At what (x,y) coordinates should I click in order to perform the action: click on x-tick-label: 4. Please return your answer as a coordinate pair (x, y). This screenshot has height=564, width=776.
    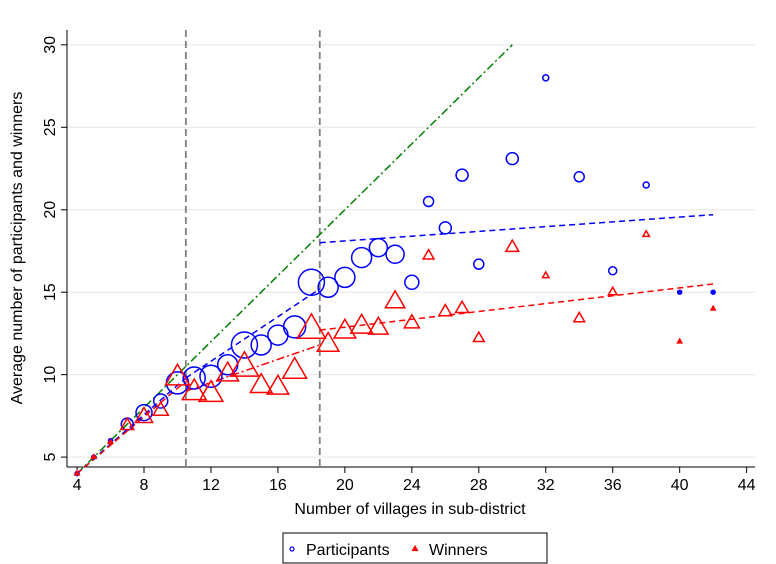
    Looking at the image, I should click on (77, 485).